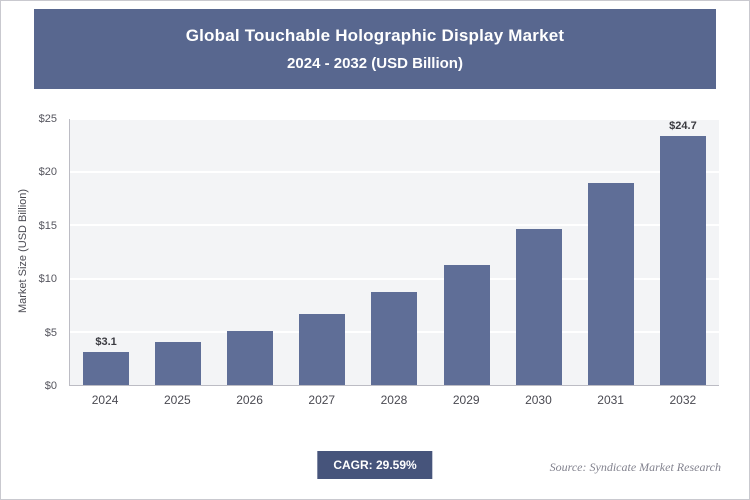 The height and width of the screenshot is (500, 750). What do you see at coordinates (47, 119) in the screenshot?
I see `y-tick-label: $25` at bounding box center [47, 119].